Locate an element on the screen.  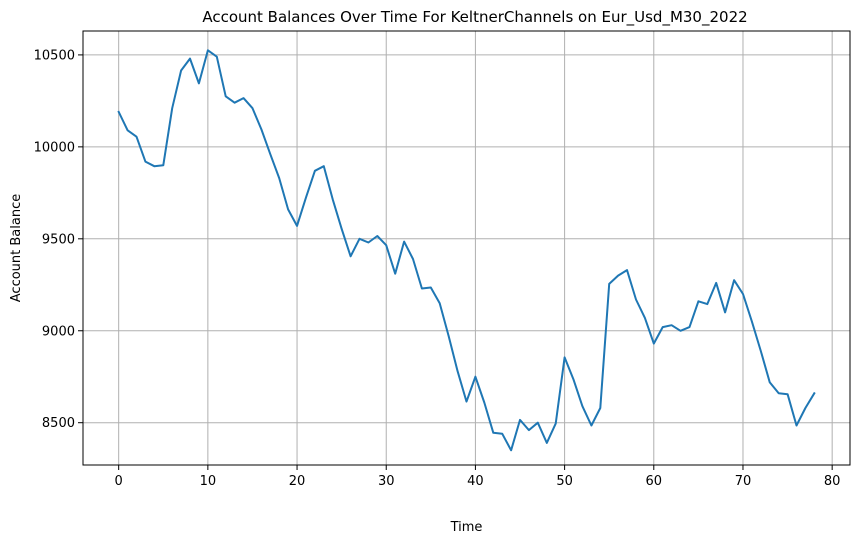
x-tick-label: 20 is located at coordinates (297, 481).